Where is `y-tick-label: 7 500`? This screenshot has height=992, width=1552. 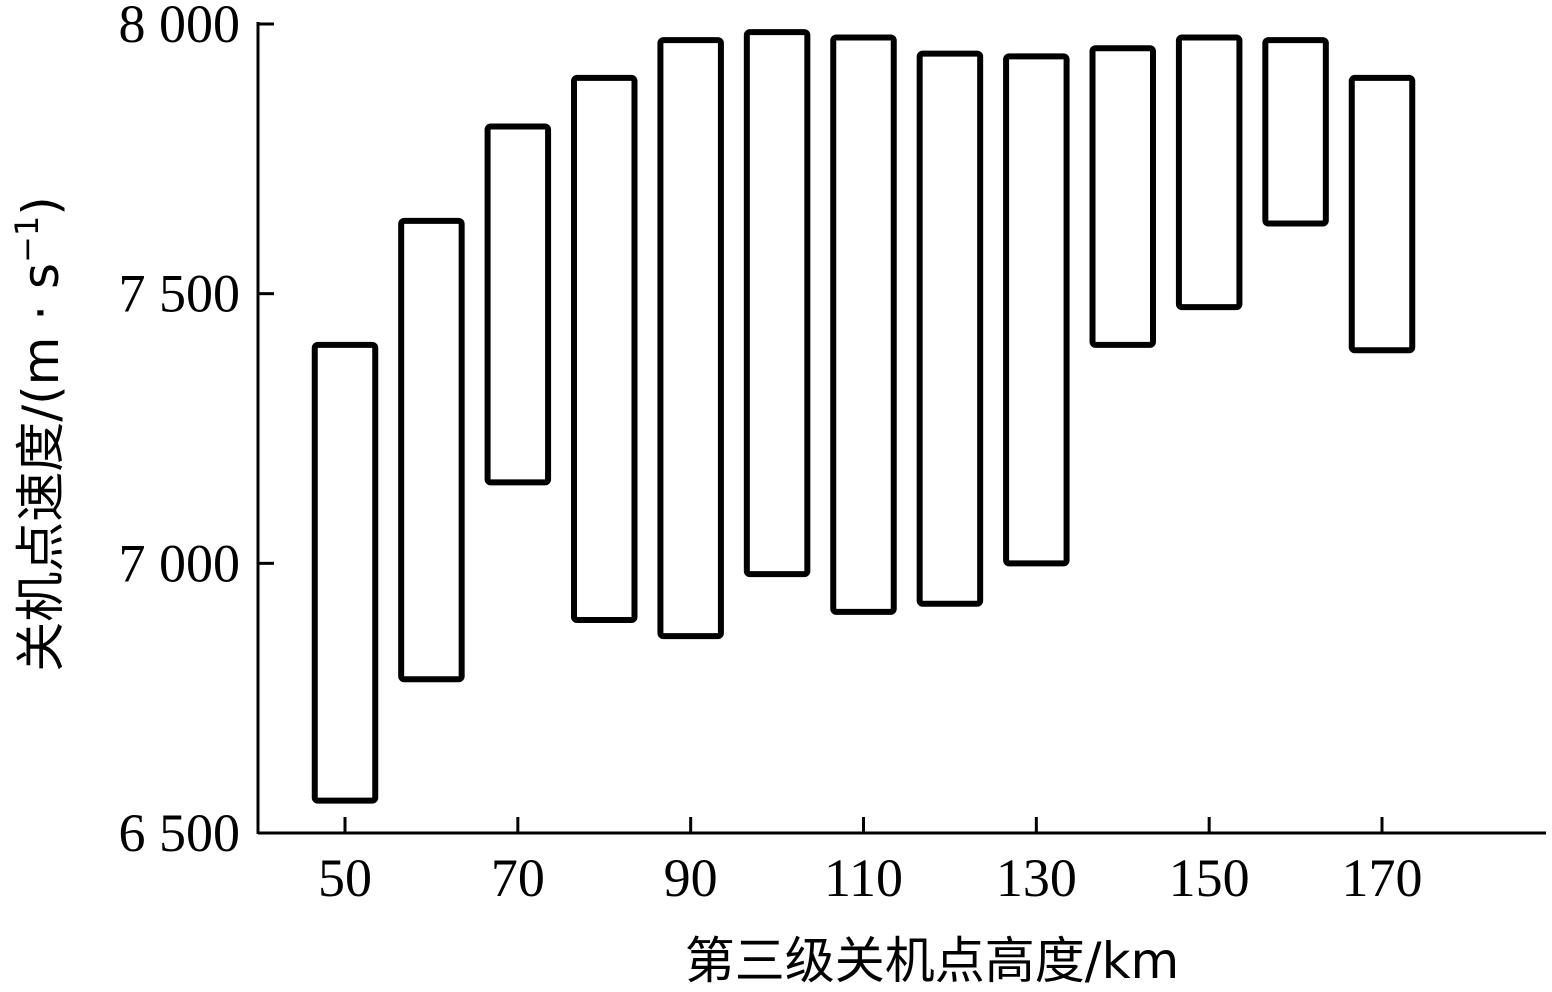
y-tick-label: 7 500 is located at coordinates (180, 294).